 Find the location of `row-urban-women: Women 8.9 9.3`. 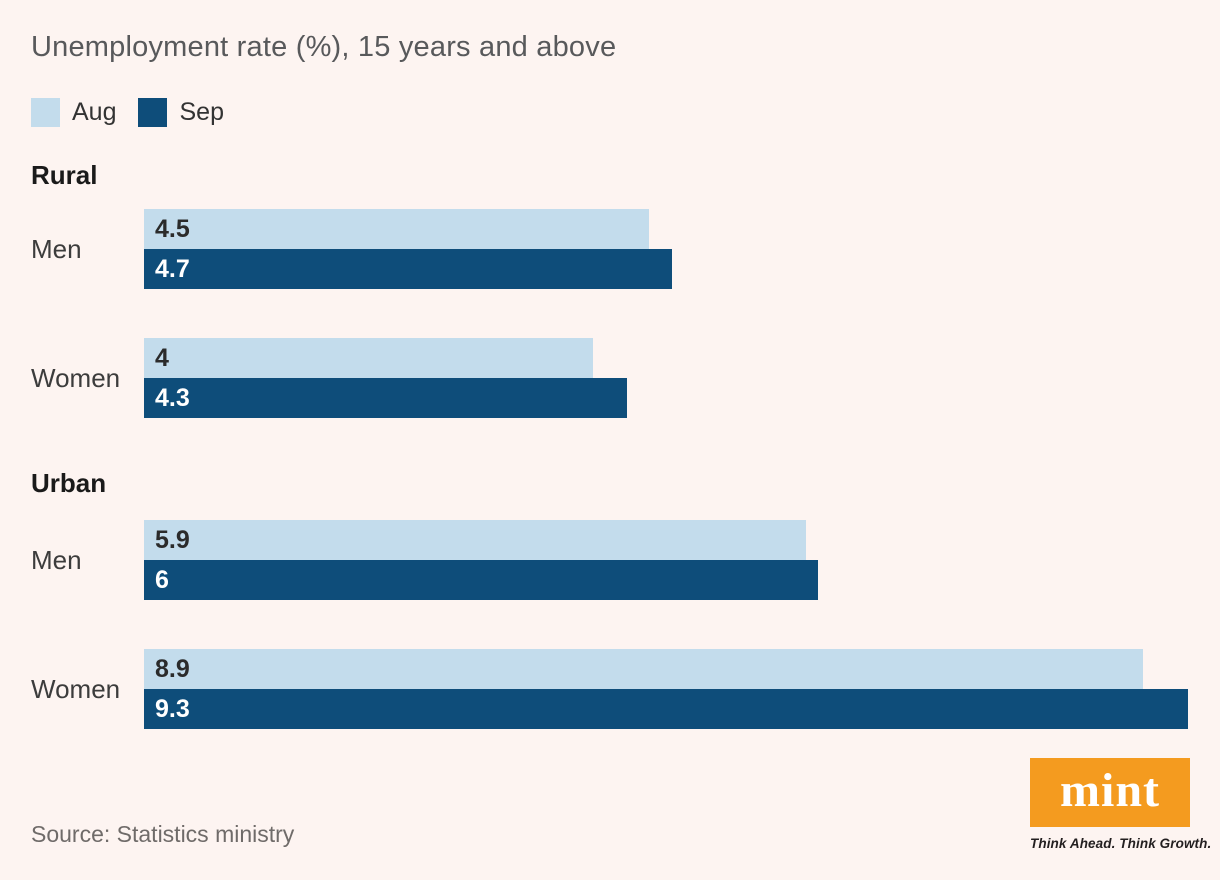

row-urban-women: Women 8.9 9.3 is located at coordinates (609, 689).